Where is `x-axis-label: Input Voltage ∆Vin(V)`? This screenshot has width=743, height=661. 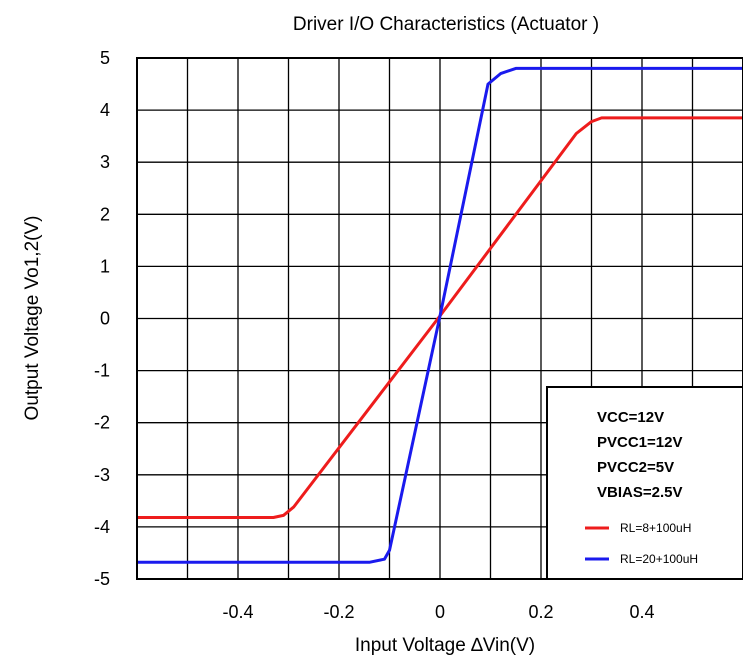
x-axis-label: Input Voltage ∆Vin(V) is located at coordinates (445, 645).